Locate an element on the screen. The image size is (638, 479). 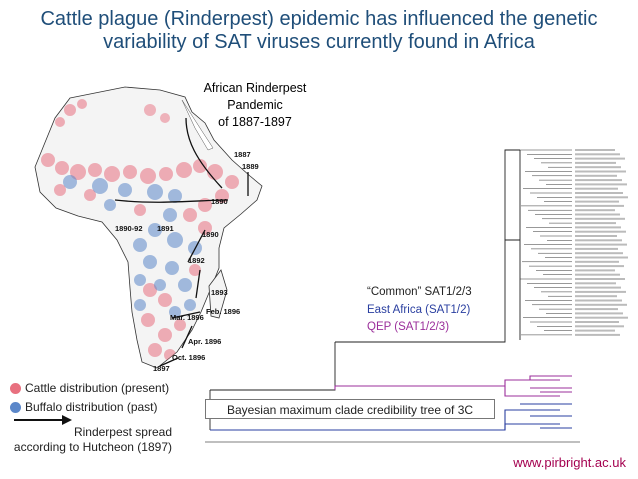
east-africa-branch is located at coordinates (532, 426).